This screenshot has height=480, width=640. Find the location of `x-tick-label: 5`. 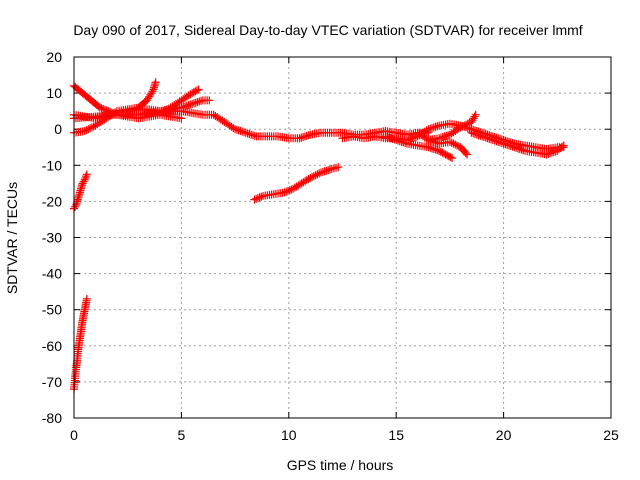

x-tick-label: 5 is located at coordinates (182, 435).